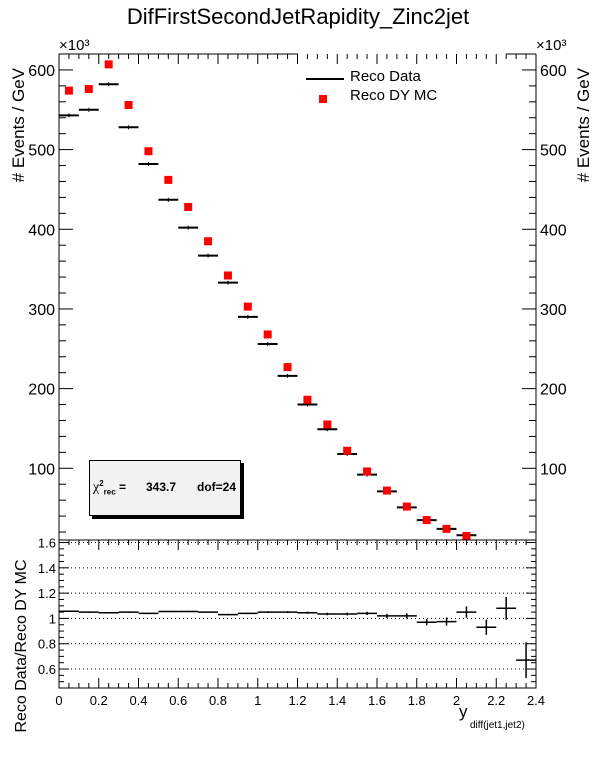 The width and height of the screenshot is (596, 777). Describe the element at coordinates (41, 151) in the screenshot. I see `y-tick-label-left: 500` at that location.